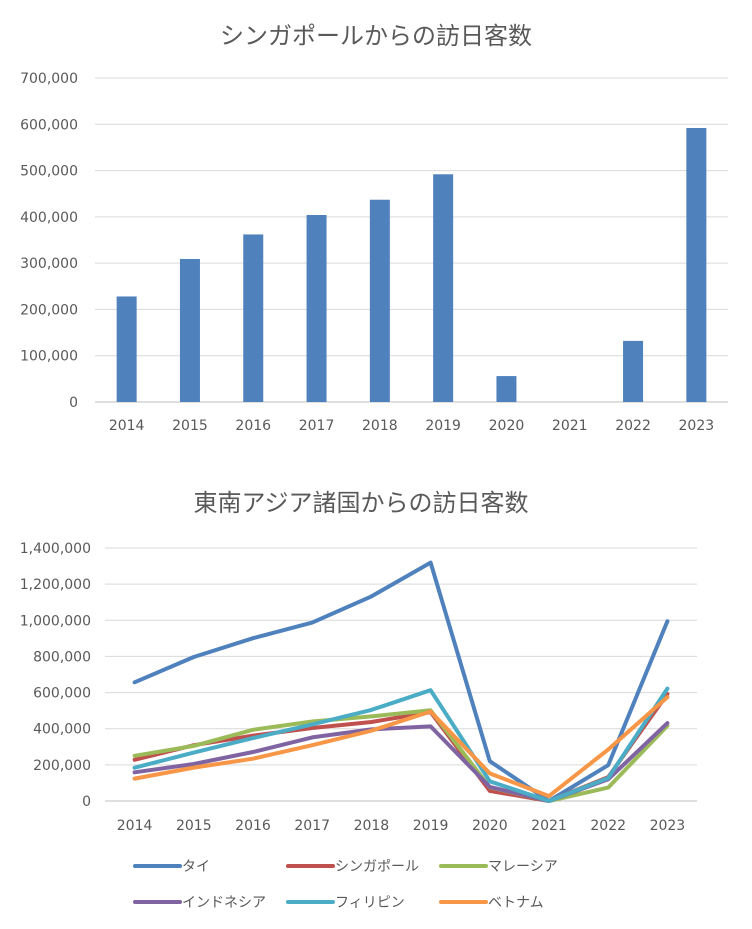 The width and height of the screenshot is (752, 929). I want to click on bar-2018, so click(379, 300).